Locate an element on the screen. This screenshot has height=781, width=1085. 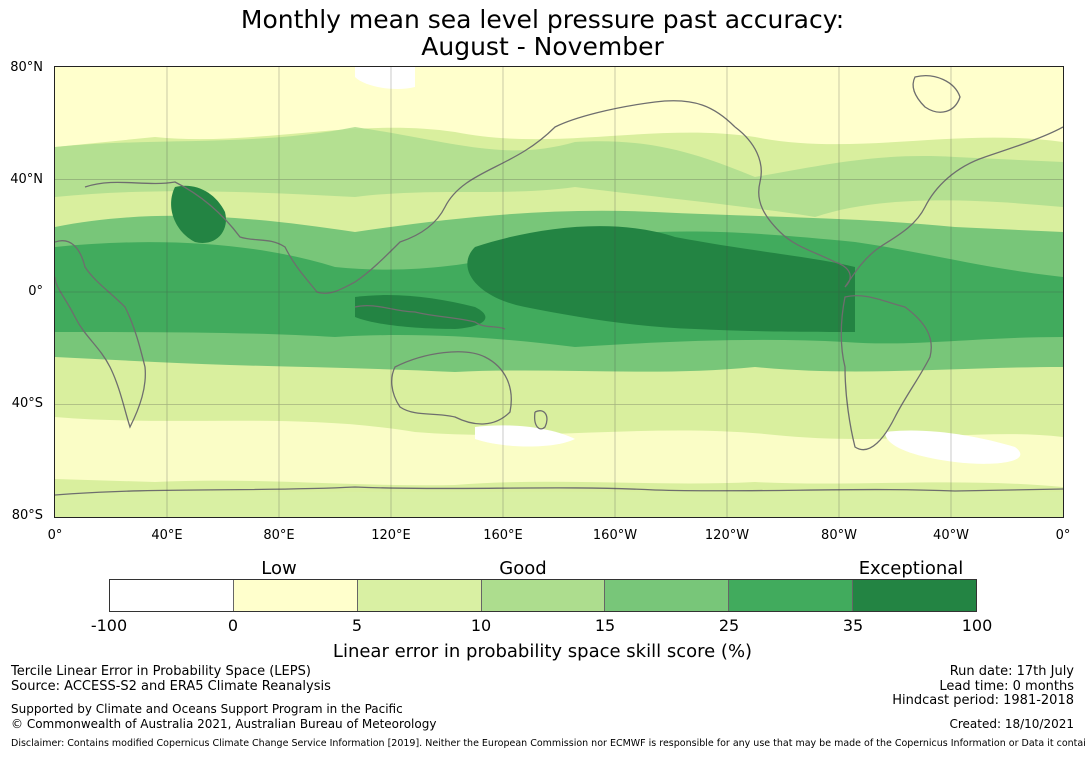
field-south-light is located at coordinates (559, 452).